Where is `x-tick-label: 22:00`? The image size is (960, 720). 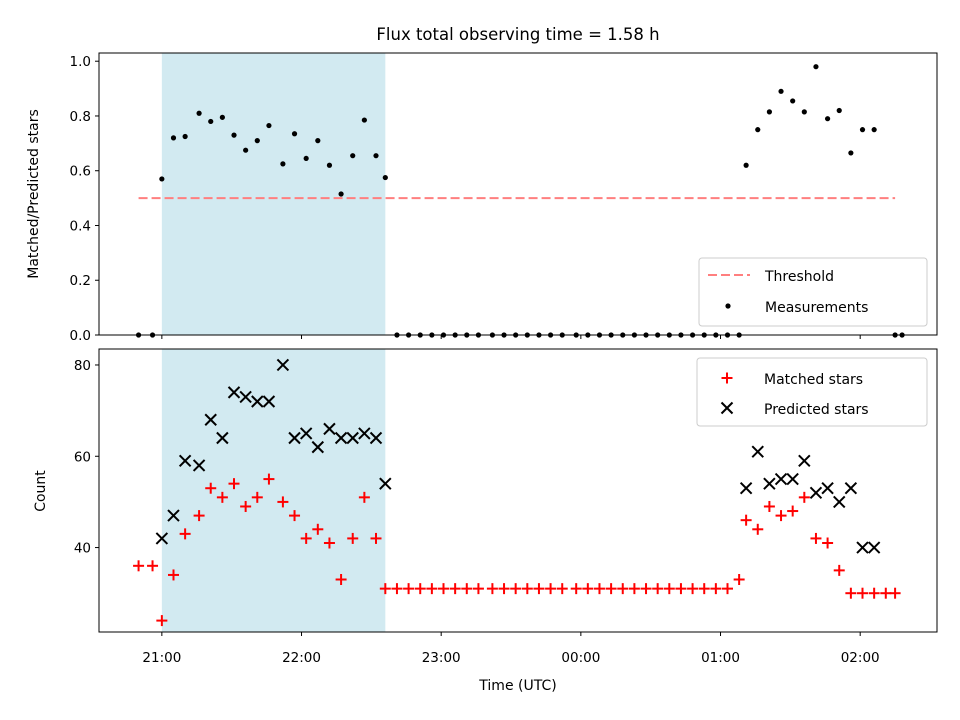
x-tick-label: 22:00 is located at coordinates (301, 658).